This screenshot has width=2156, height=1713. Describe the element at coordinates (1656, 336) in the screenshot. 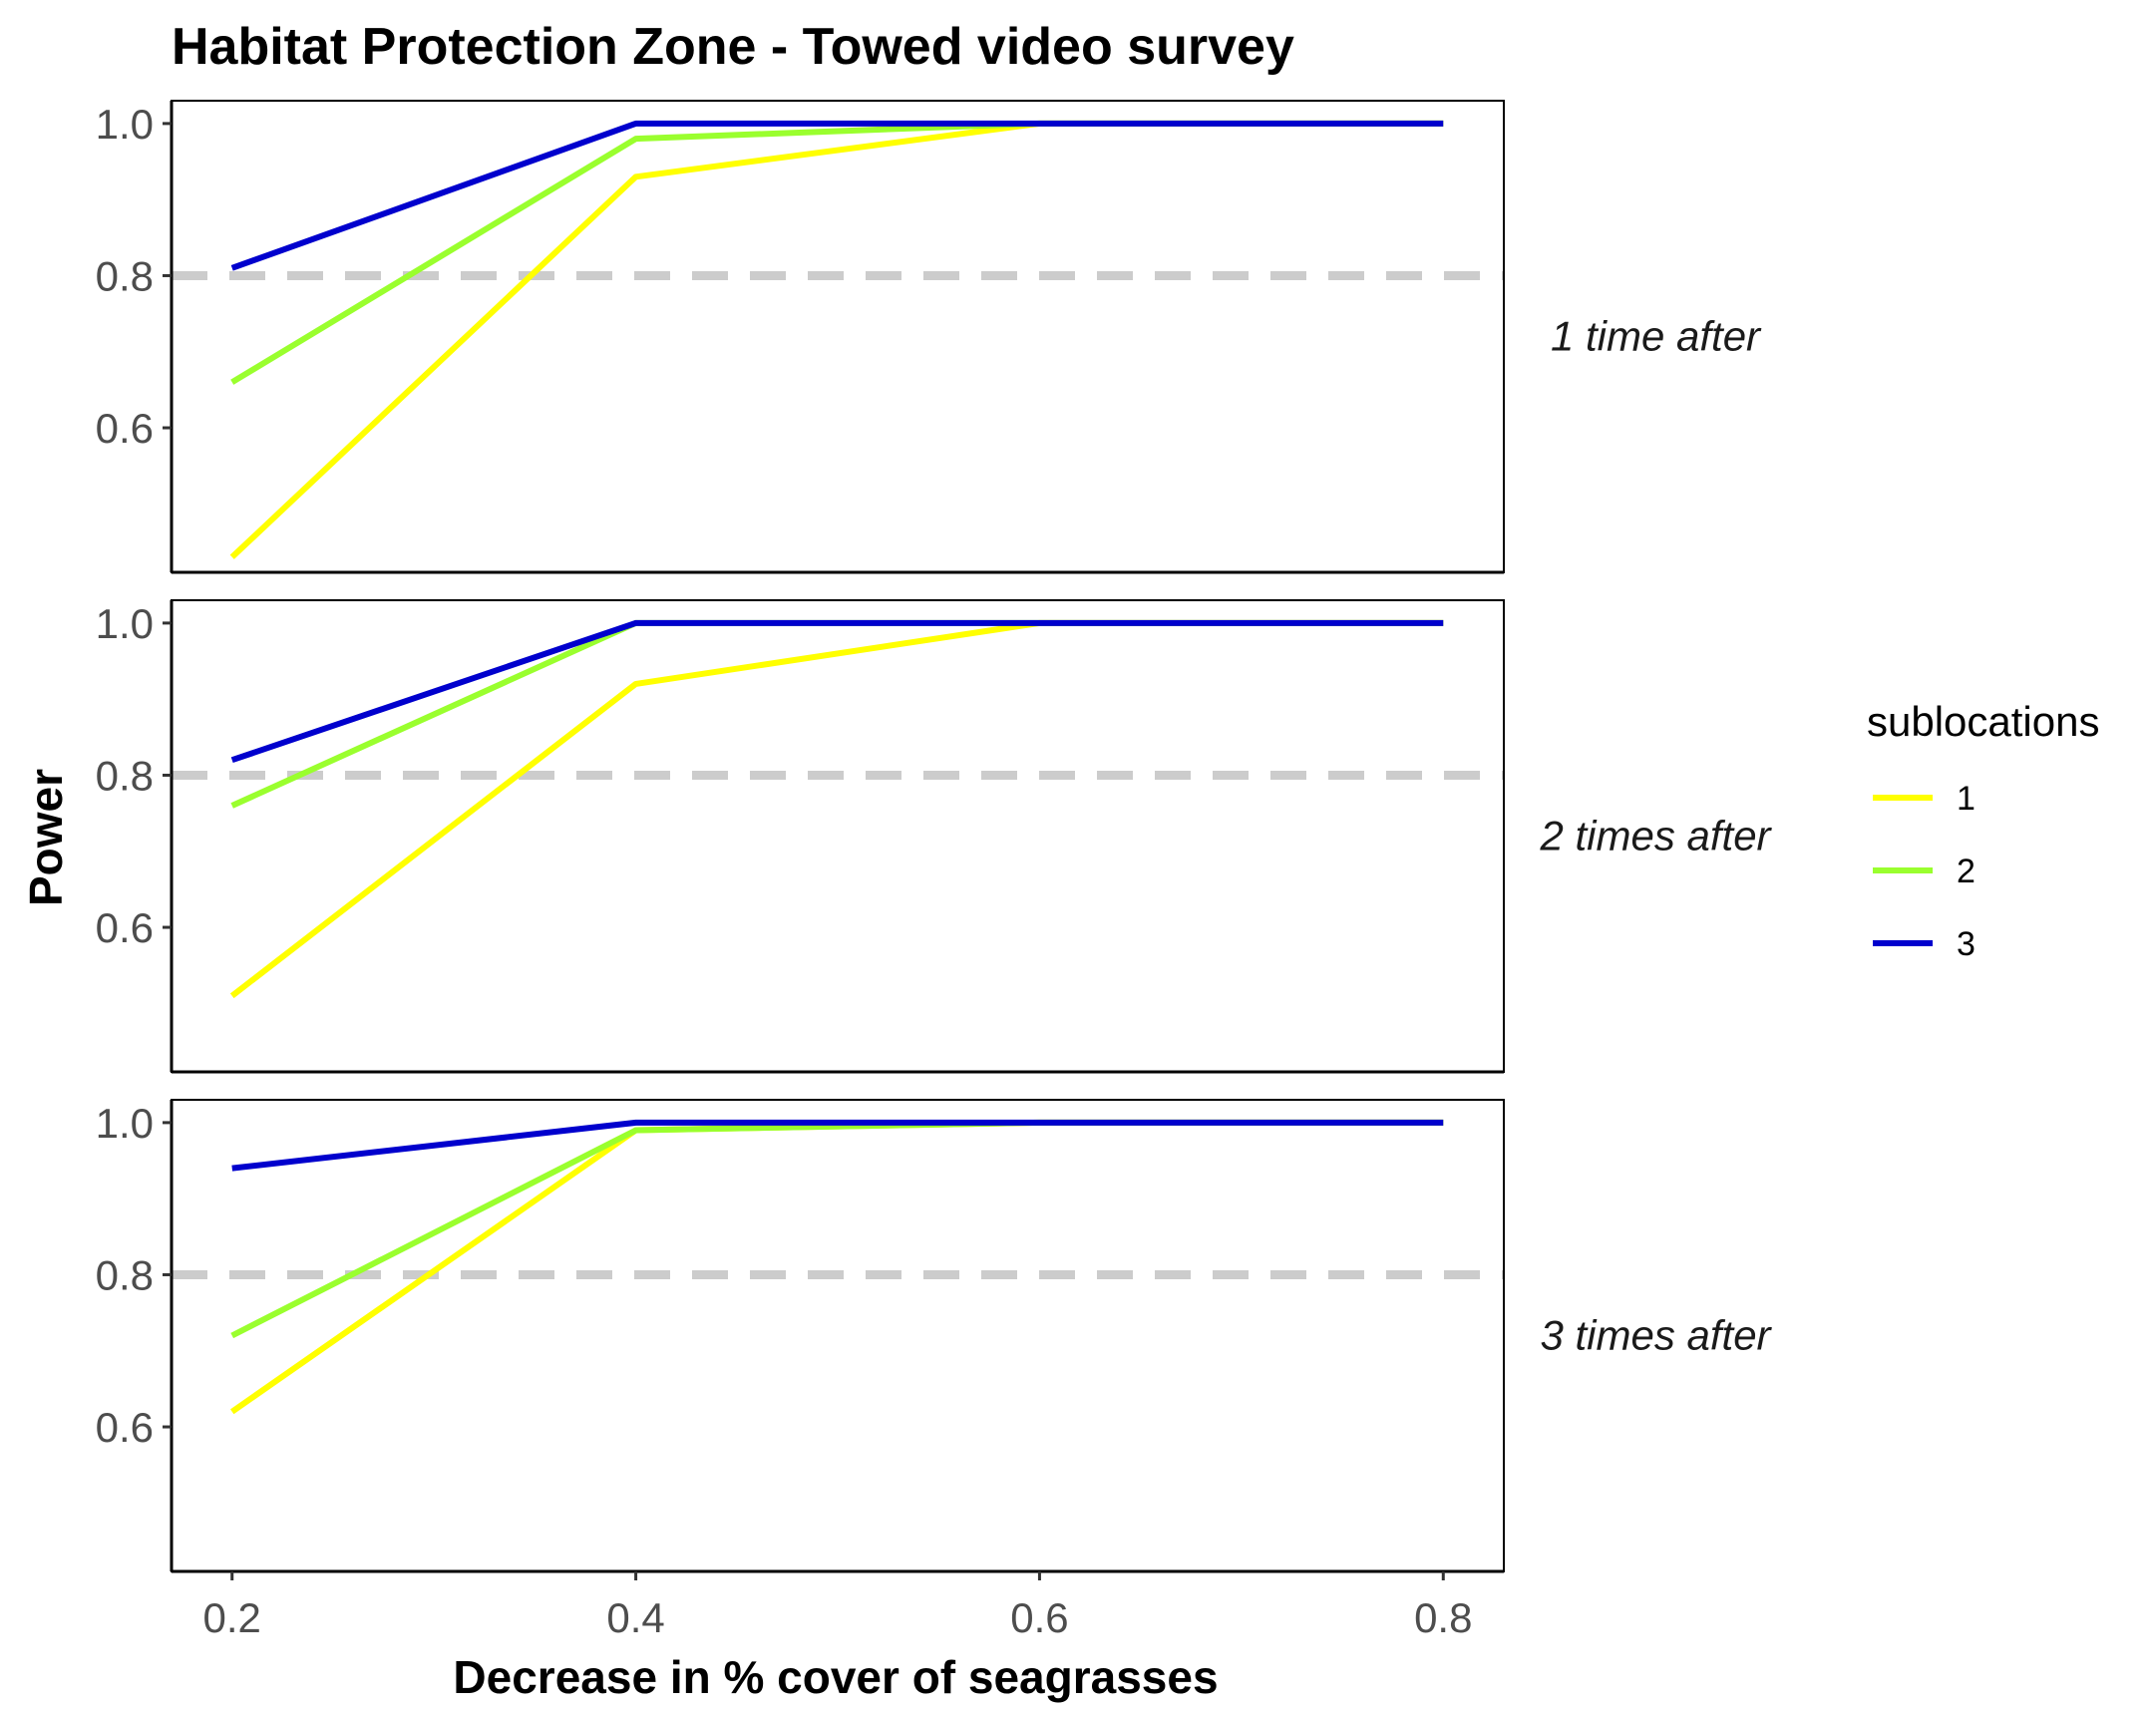

I see `facet-strip-label: 1 time after` at that location.